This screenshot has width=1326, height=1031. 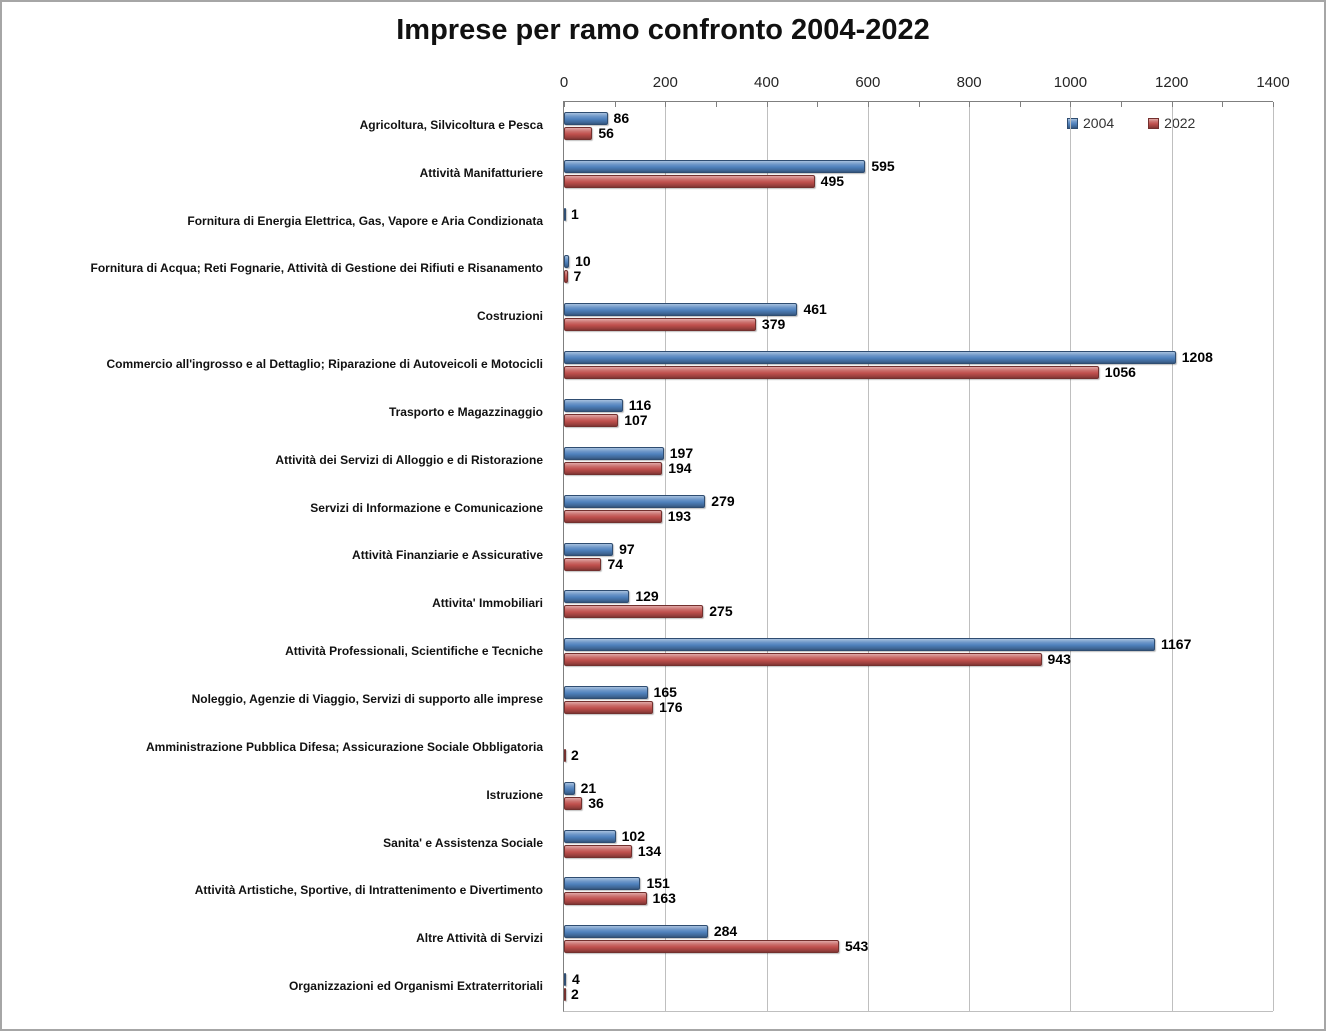 I want to click on category-row: Attività Finanziarie e Assicurative, so click(x=277, y=556).